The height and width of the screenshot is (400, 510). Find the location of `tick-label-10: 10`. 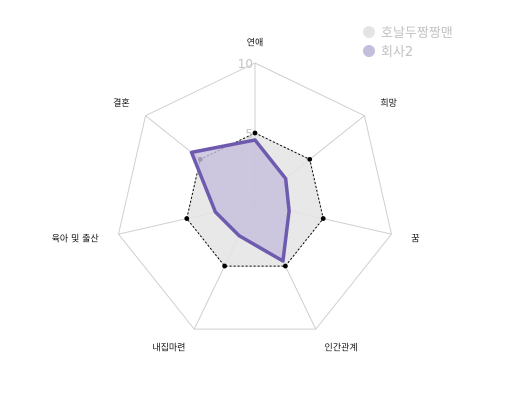

tick-label-10: 10 is located at coordinates (245, 64).